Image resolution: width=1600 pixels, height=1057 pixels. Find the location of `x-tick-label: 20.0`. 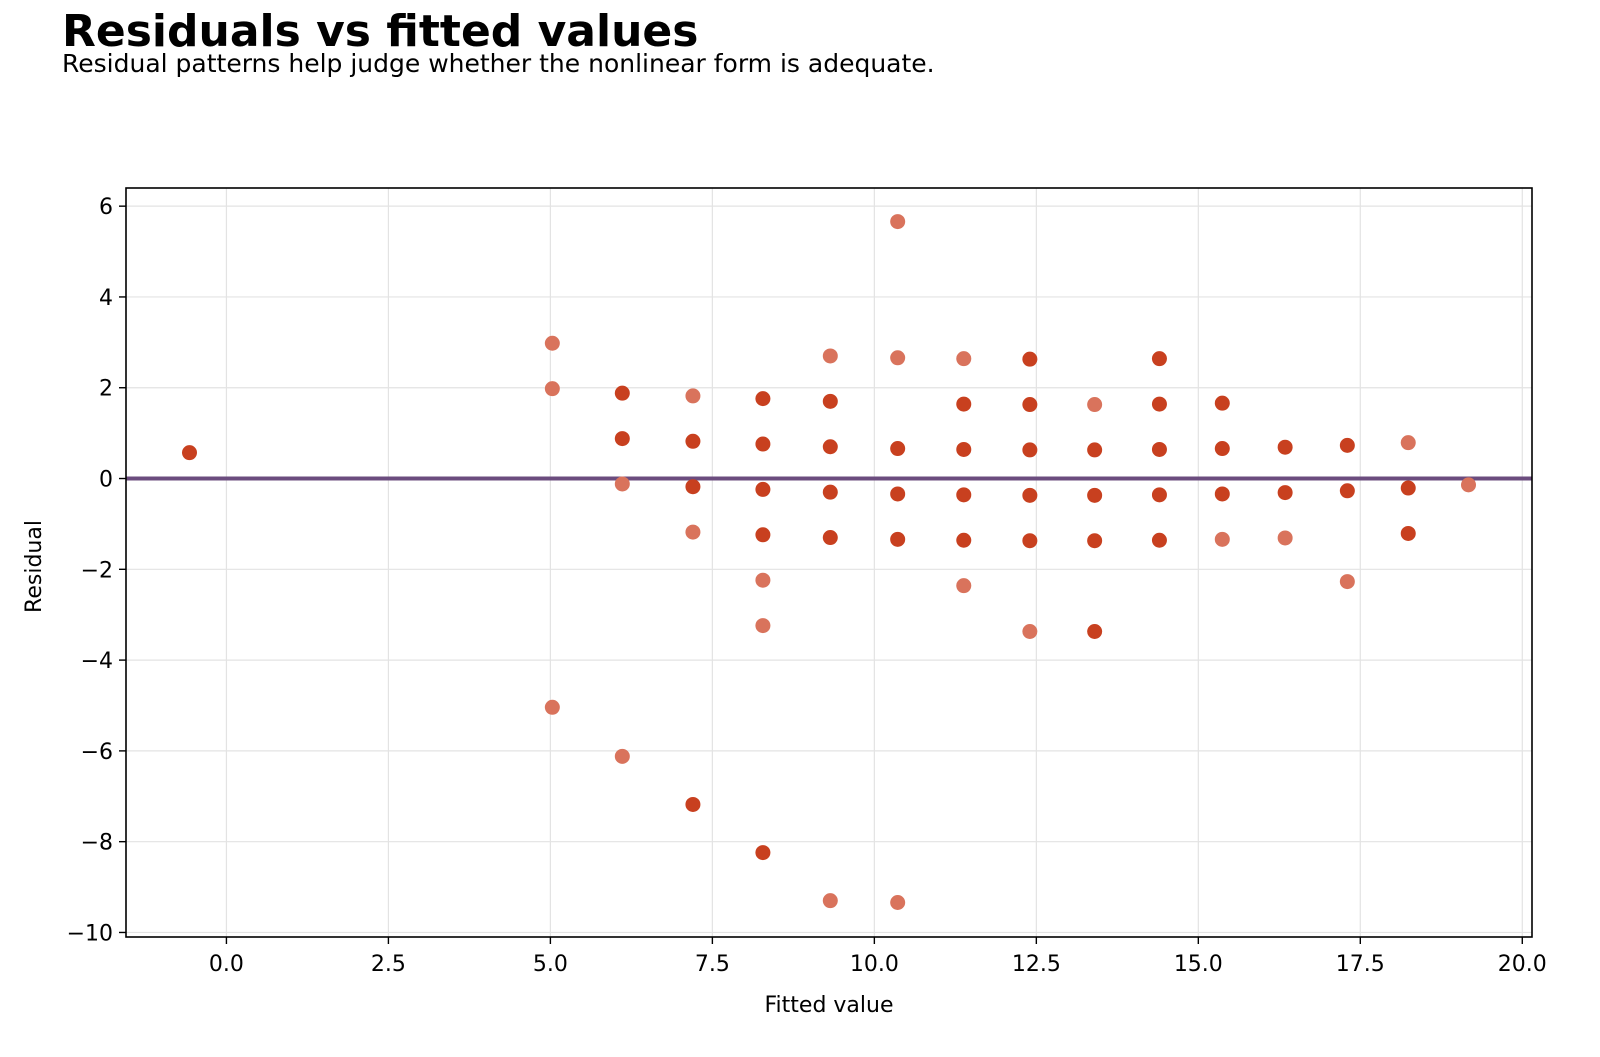

x-tick-label: 20.0 is located at coordinates (1522, 964).